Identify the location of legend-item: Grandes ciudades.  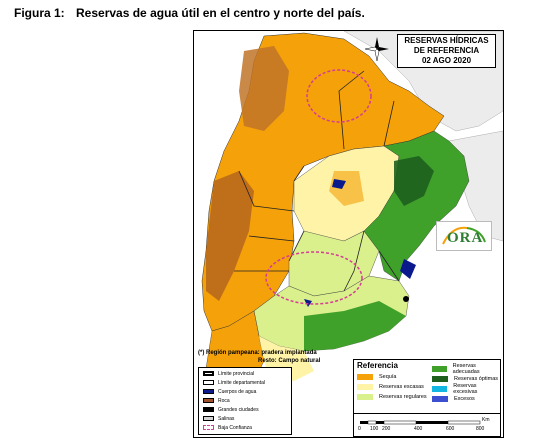
(231, 409).